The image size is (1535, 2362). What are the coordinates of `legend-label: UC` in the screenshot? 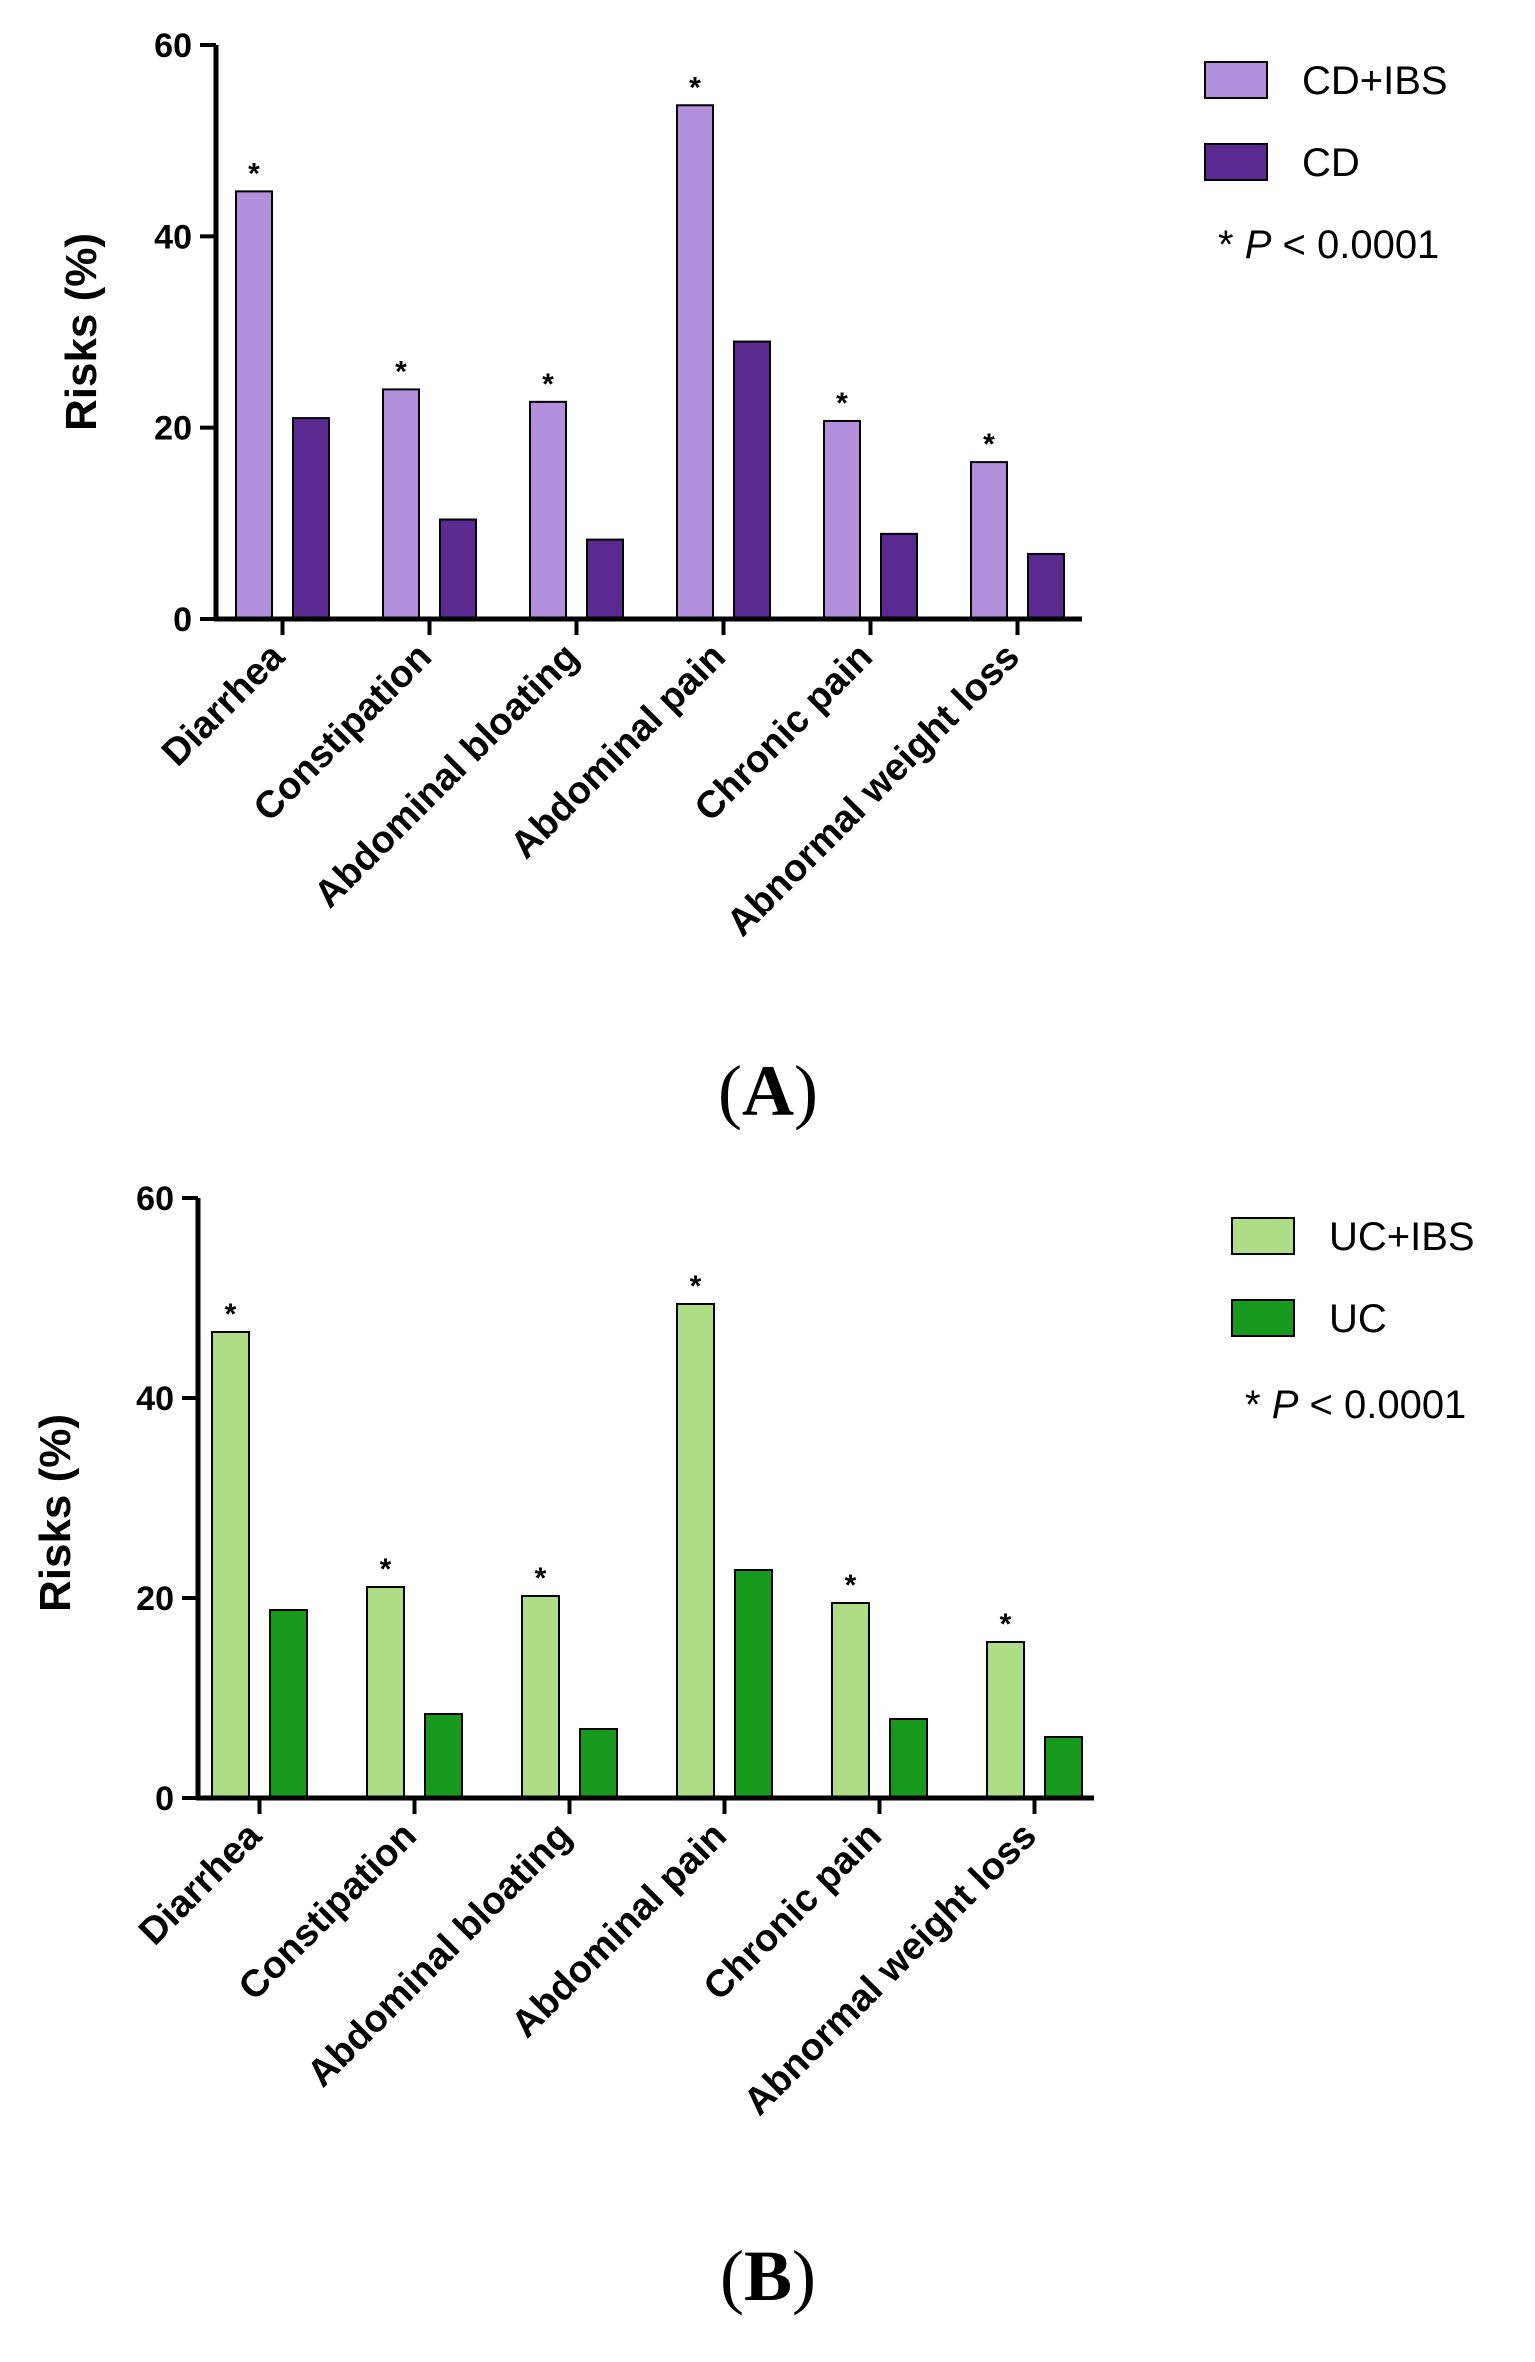 It's located at (1358, 1319).